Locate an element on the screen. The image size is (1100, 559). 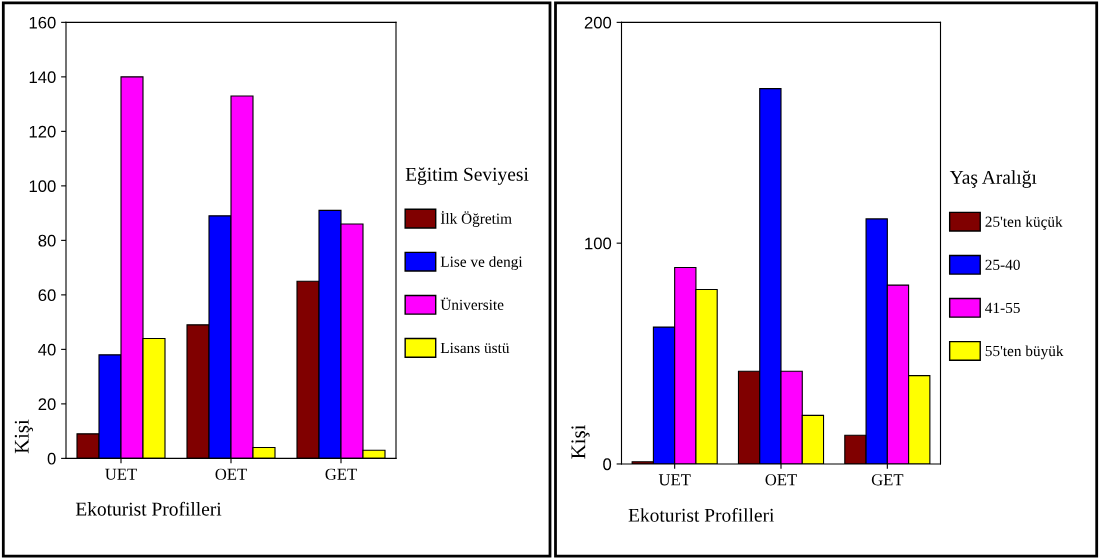
y-tick-label: 40 is located at coordinates (47, 349).